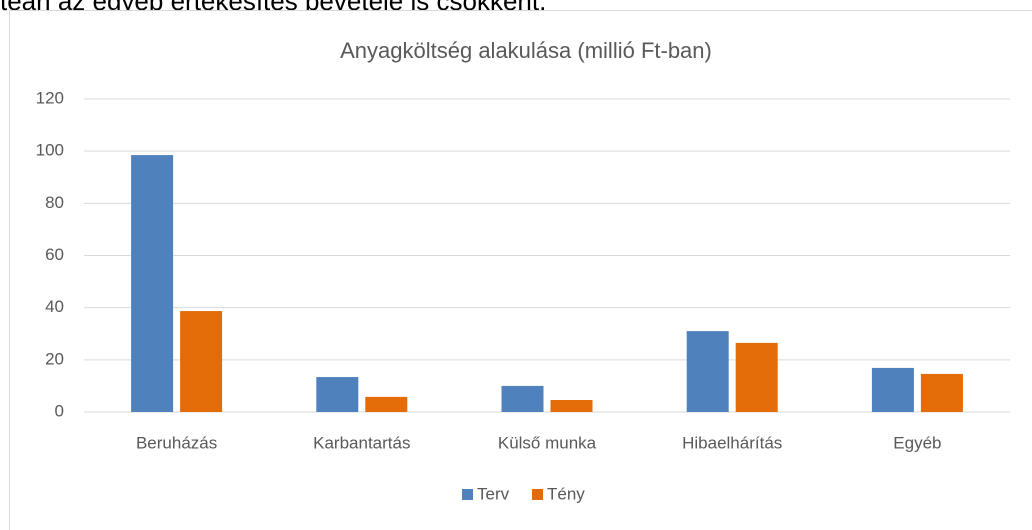 This screenshot has width=1032, height=530. I want to click on x-tick-label: Egyéb, so click(917, 442).